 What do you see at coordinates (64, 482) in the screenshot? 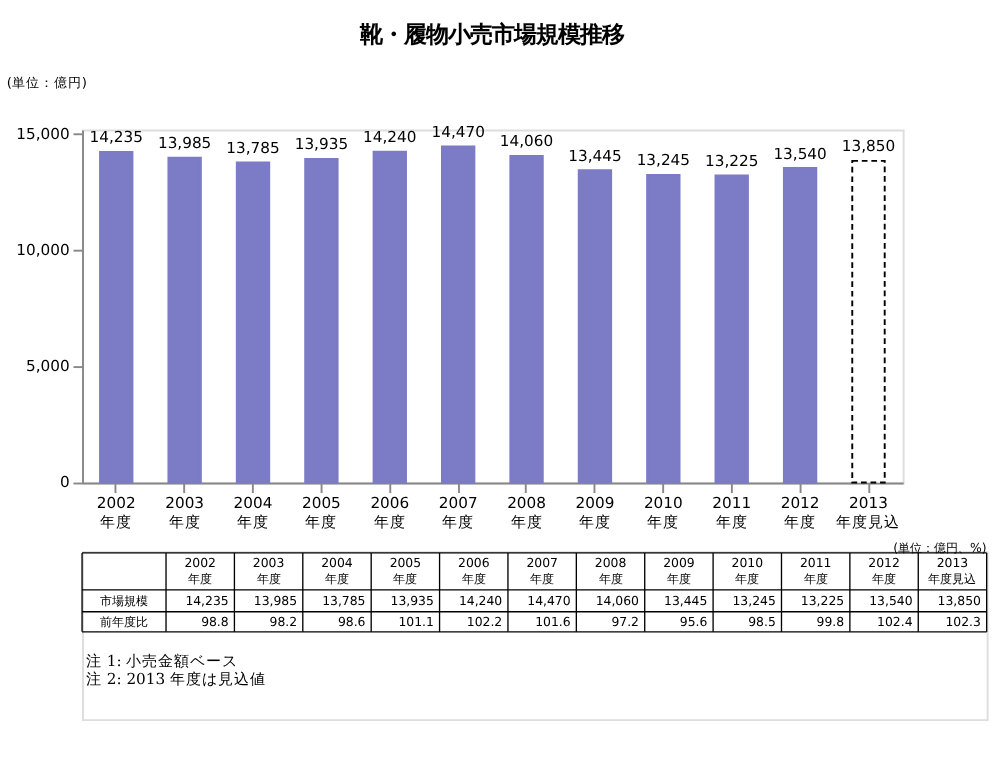
I see `y-tick-label: 0` at bounding box center [64, 482].